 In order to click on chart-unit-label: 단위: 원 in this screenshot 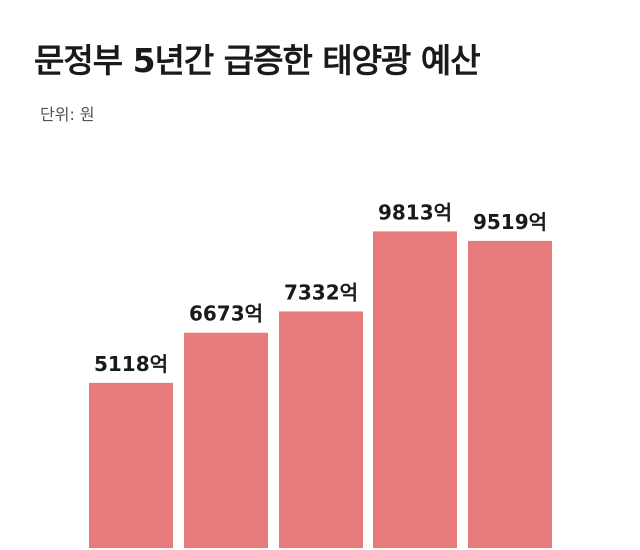, I will do `click(67, 114)`.